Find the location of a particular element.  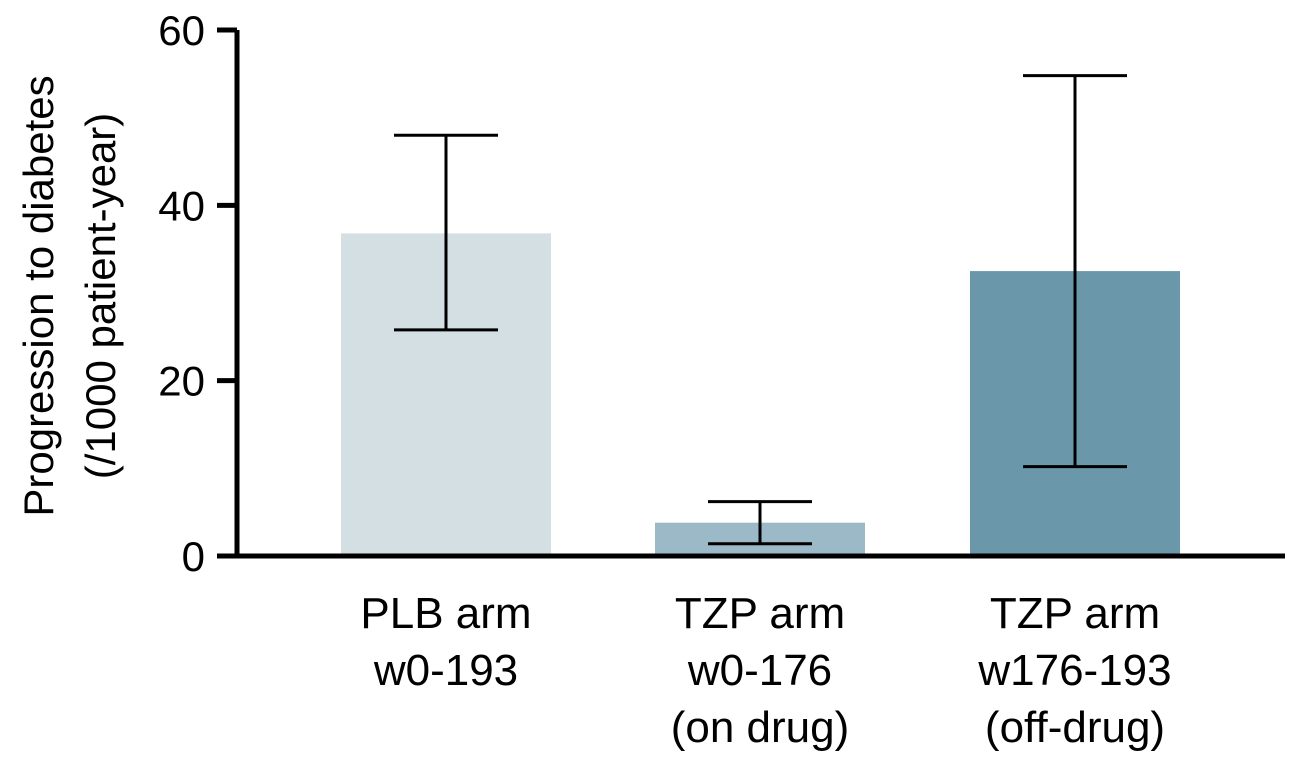

x-category-label-3: TZP arm w176-193 (off-drug) is located at coordinates (1074, 670).